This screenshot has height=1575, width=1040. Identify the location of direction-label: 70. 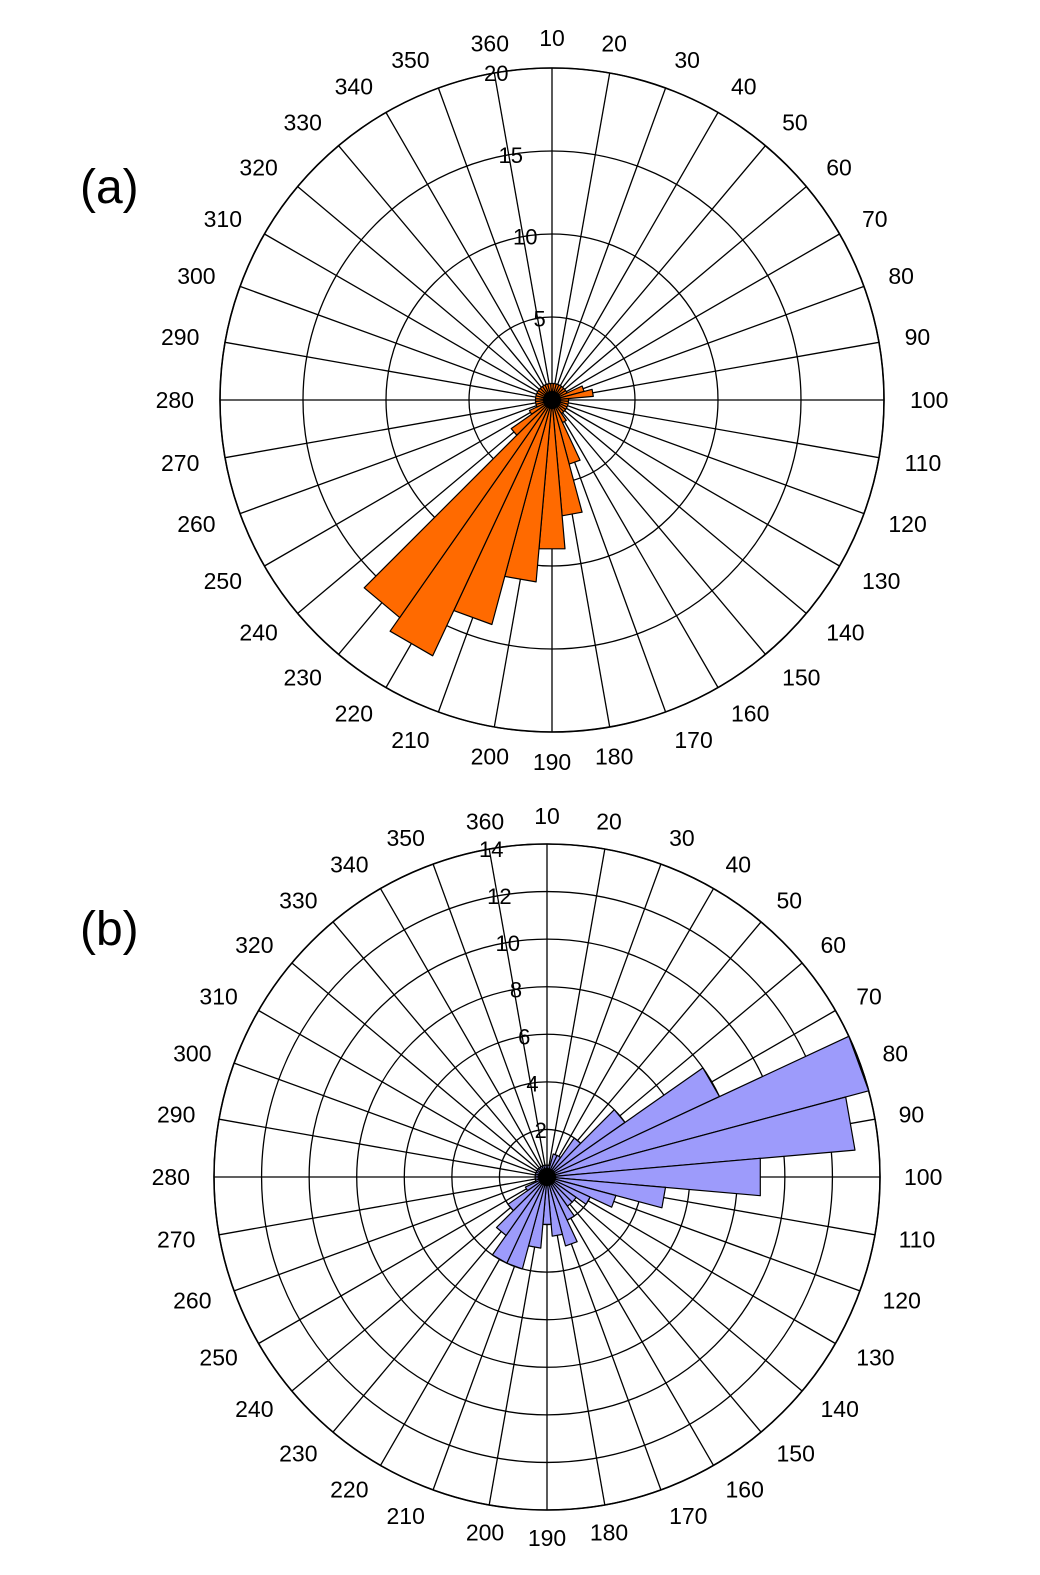
(869, 997).